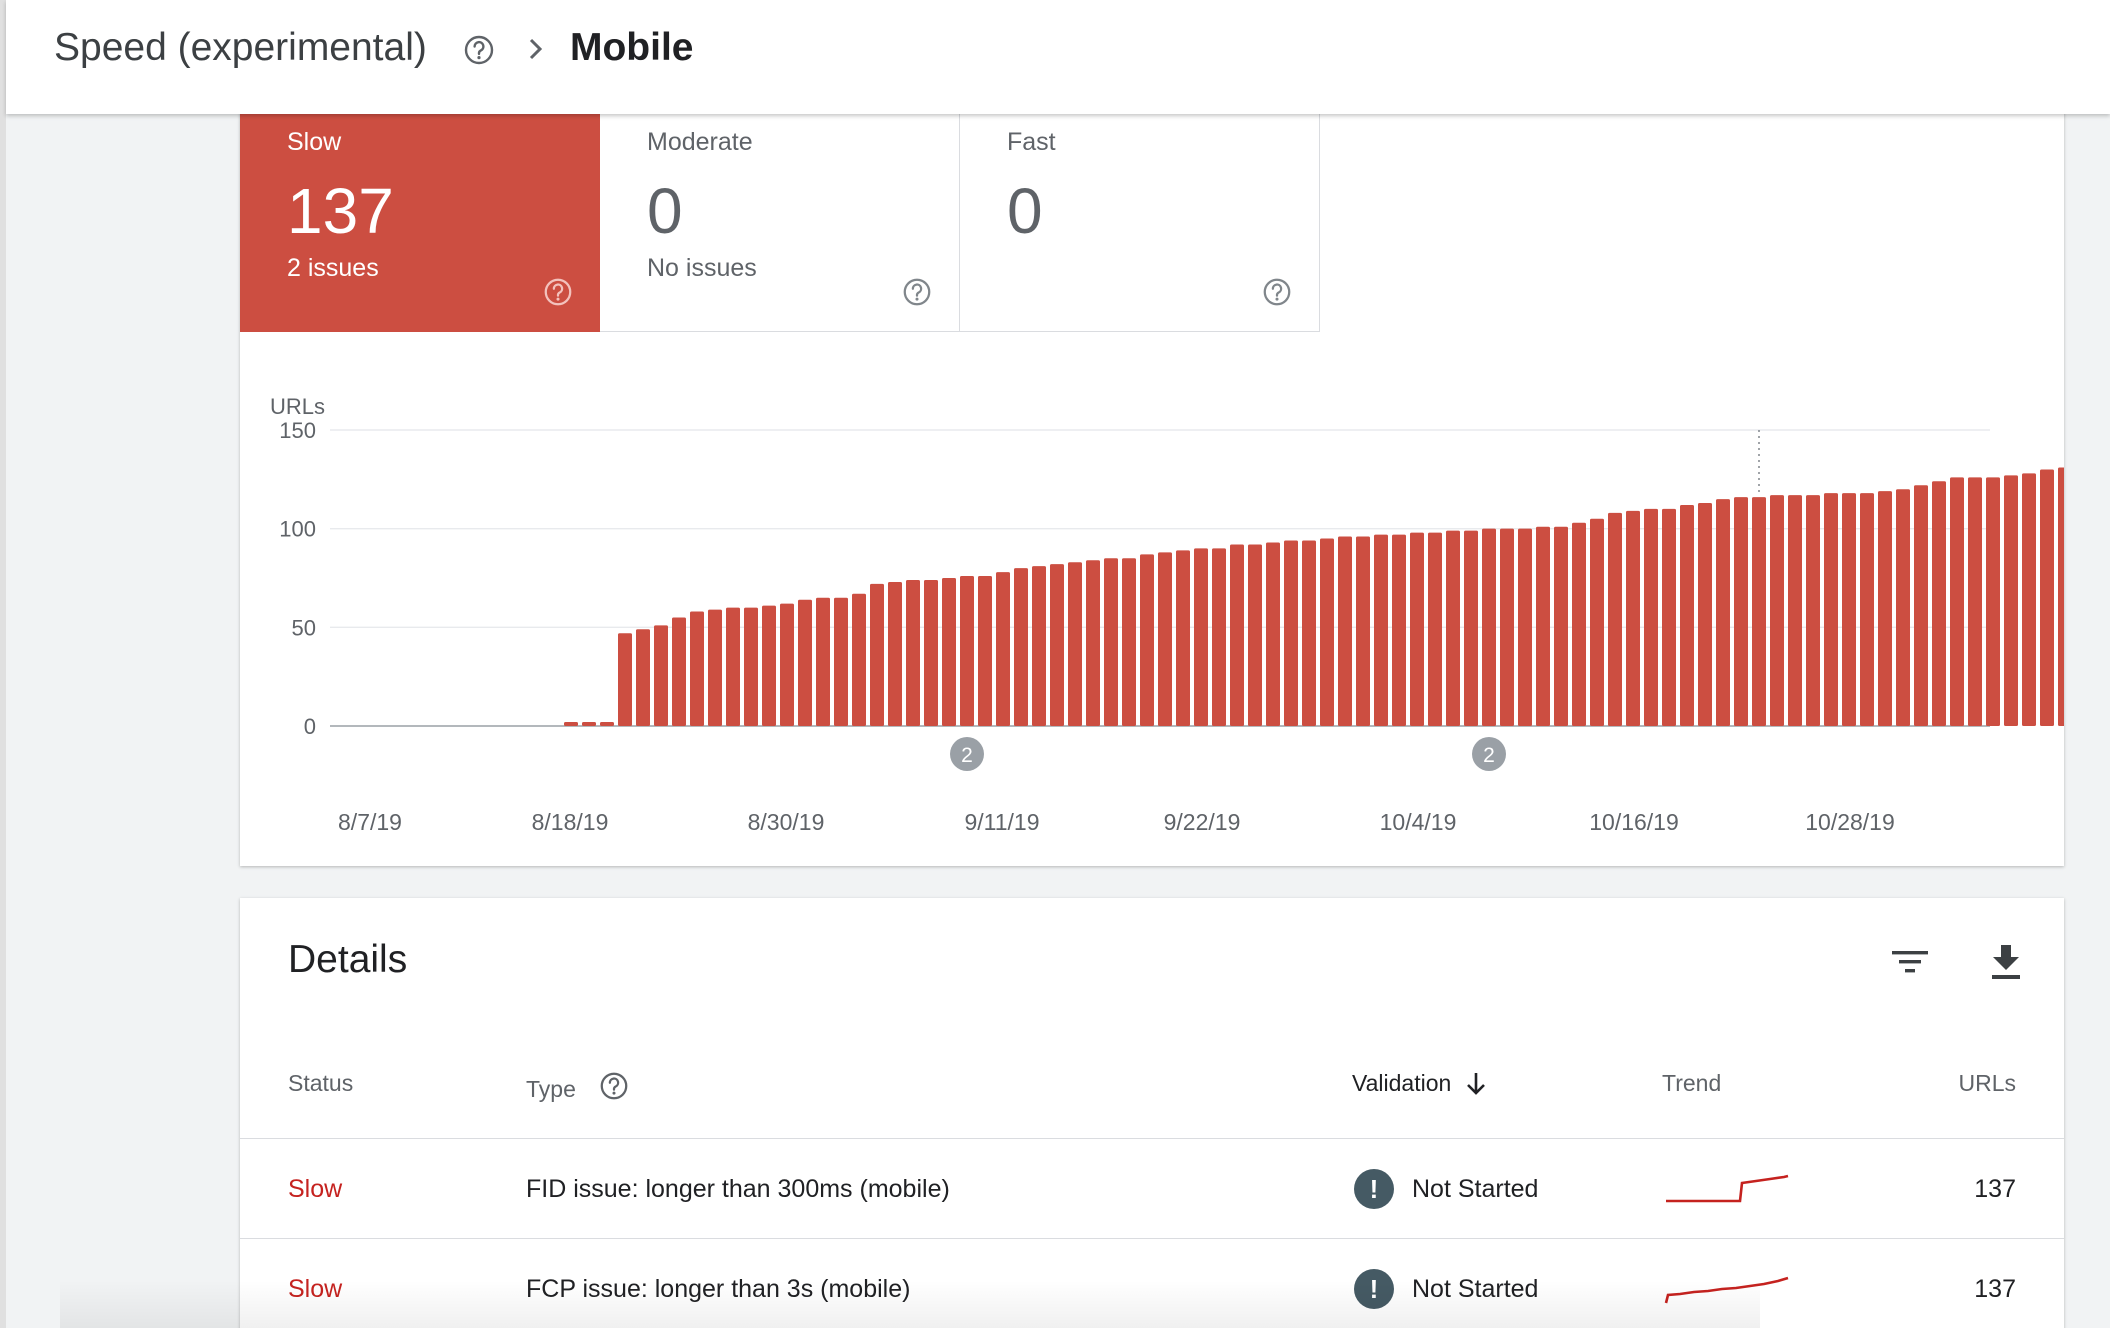  I want to click on chevron-right-icon, so click(536, 51).